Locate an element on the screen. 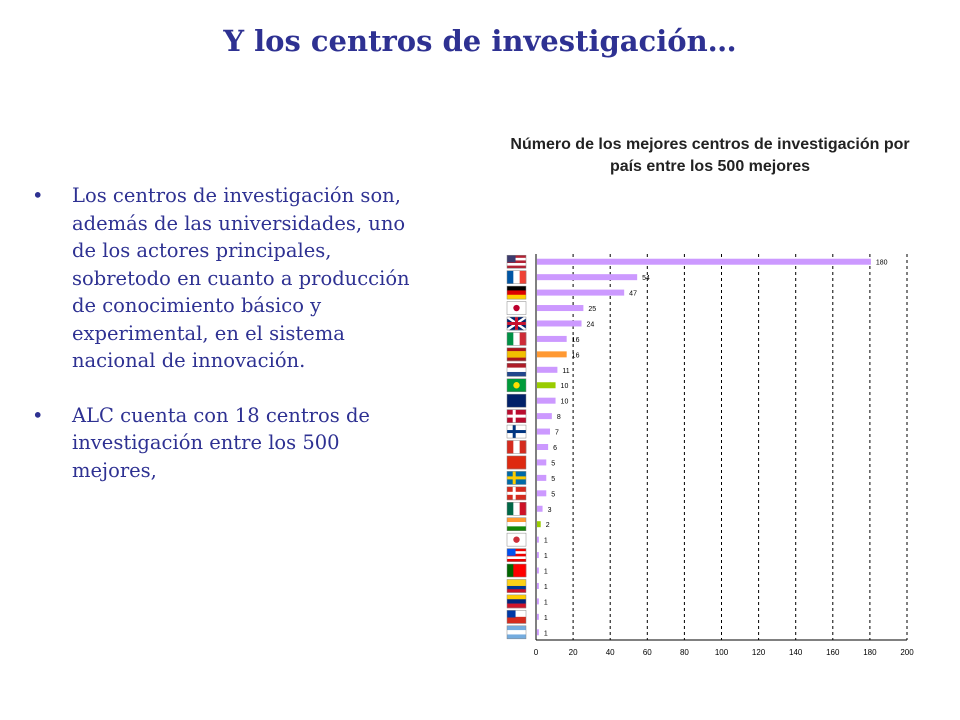  chile-flag-icon is located at coordinates (516, 617).